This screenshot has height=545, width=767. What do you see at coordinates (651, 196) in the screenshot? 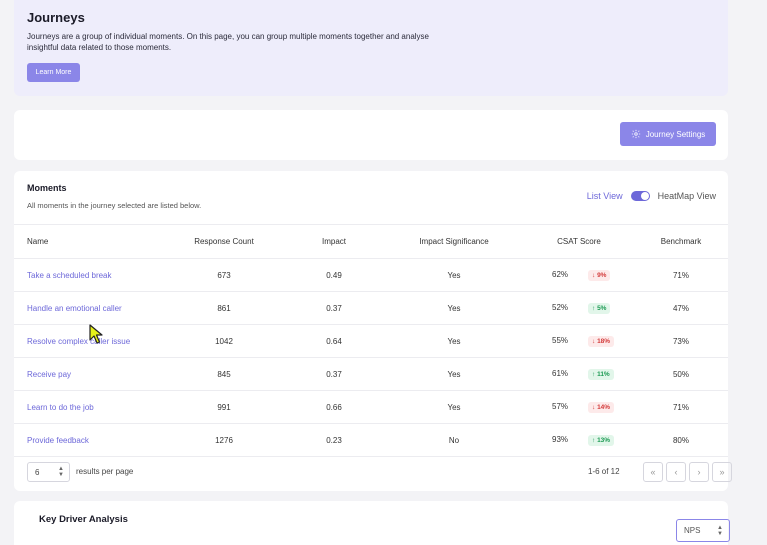
I see `view-toggle: List View HeatMap View` at bounding box center [651, 196].